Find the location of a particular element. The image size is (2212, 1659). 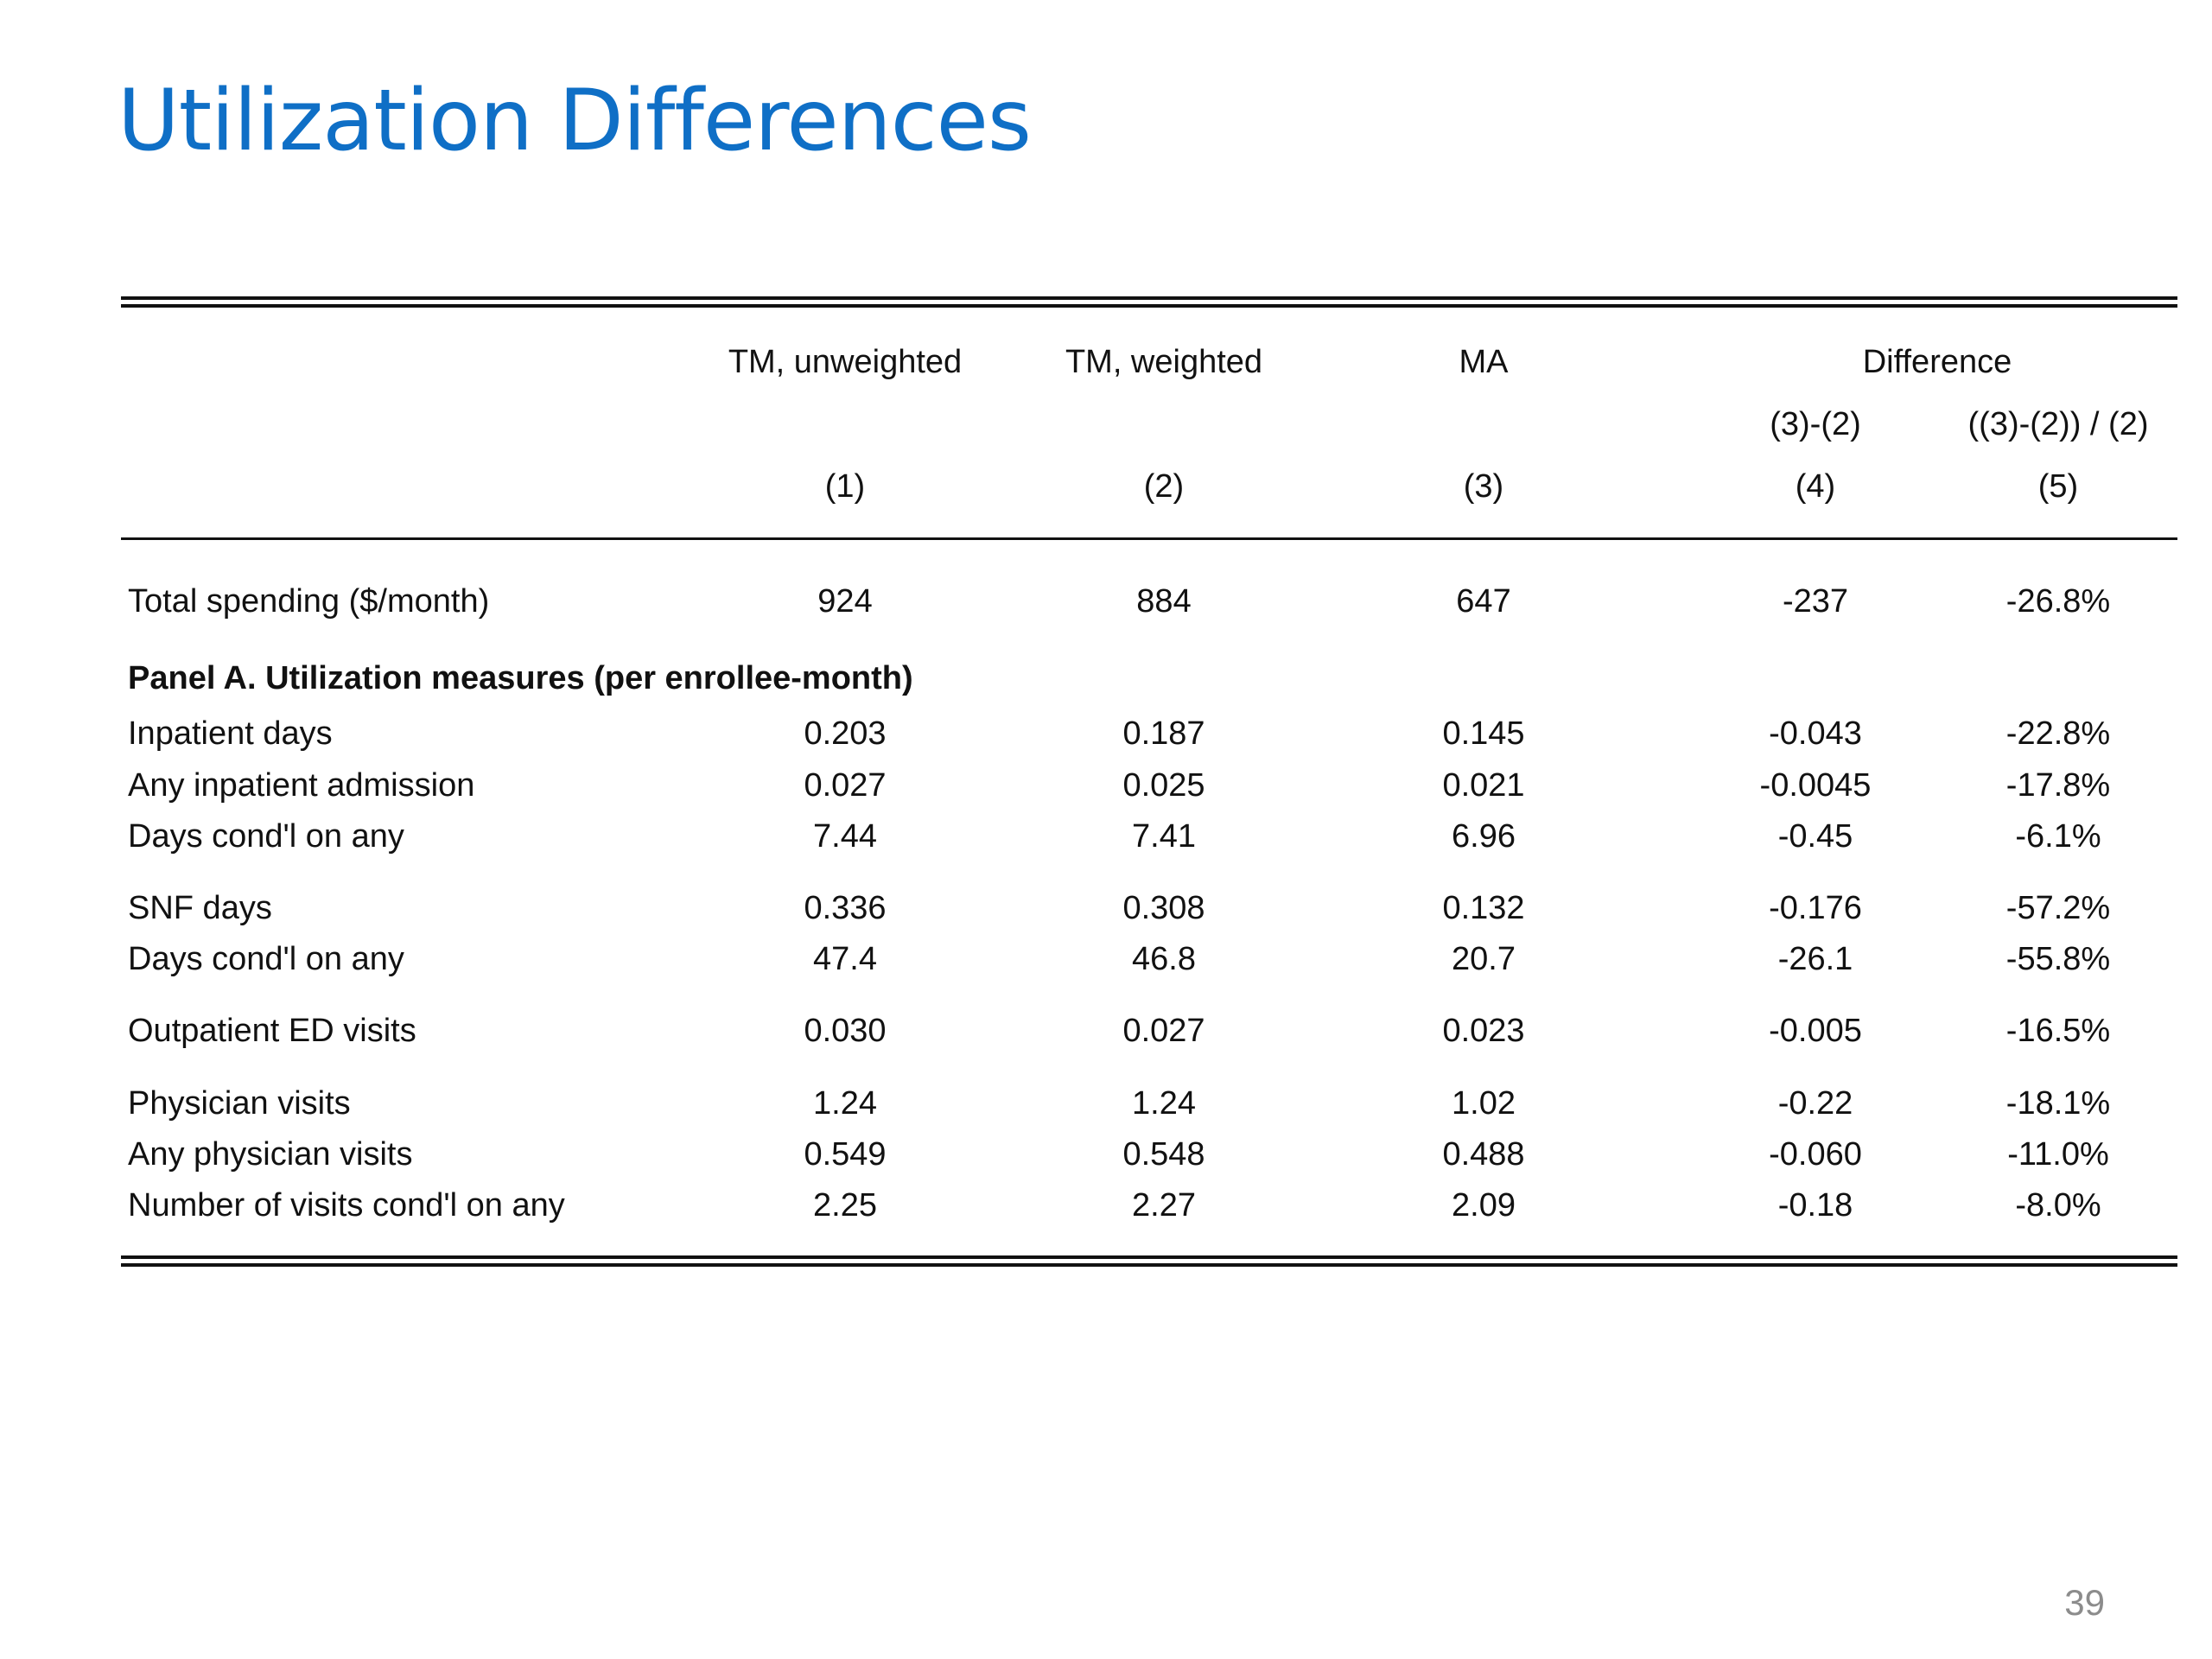

cell-col1: 7.44 is located at coordinates (845, 836).